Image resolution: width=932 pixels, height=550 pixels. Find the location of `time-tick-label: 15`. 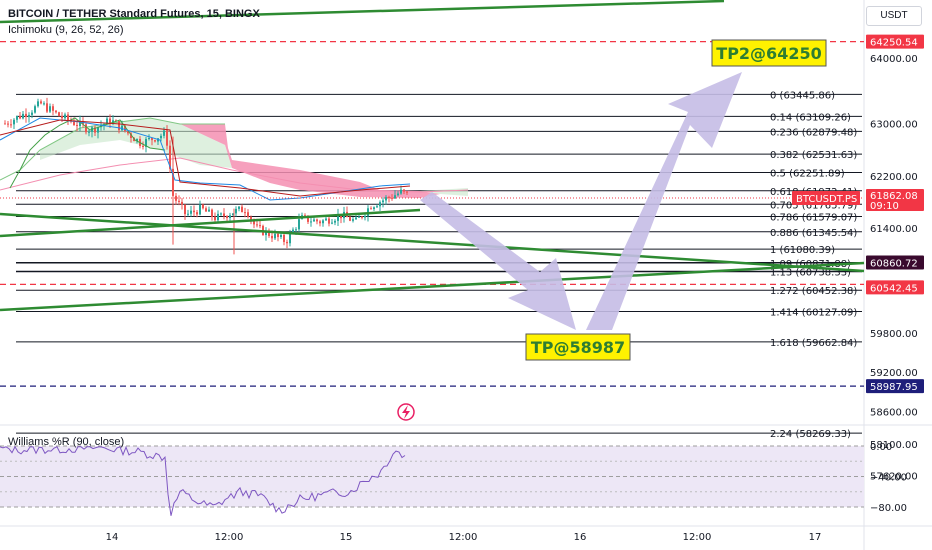

time-tick-label: 15 is located at coordinates (346, 537).